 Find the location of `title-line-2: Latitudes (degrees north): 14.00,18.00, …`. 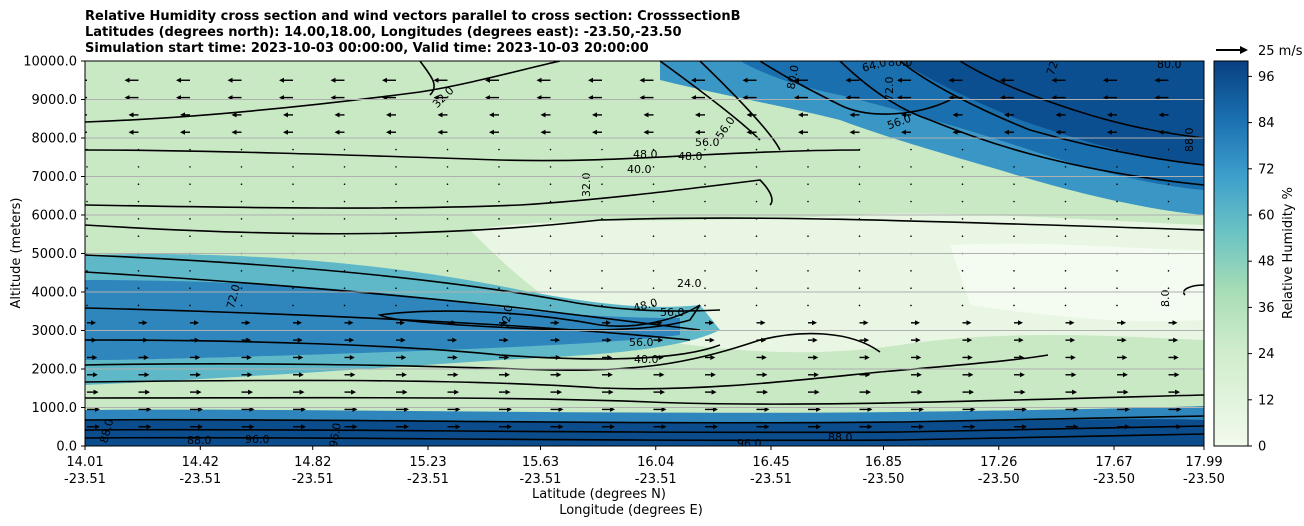

title-line-2: Latitudes (degrees north): 14.00,18.00, … is located at coordinates (383, 32).